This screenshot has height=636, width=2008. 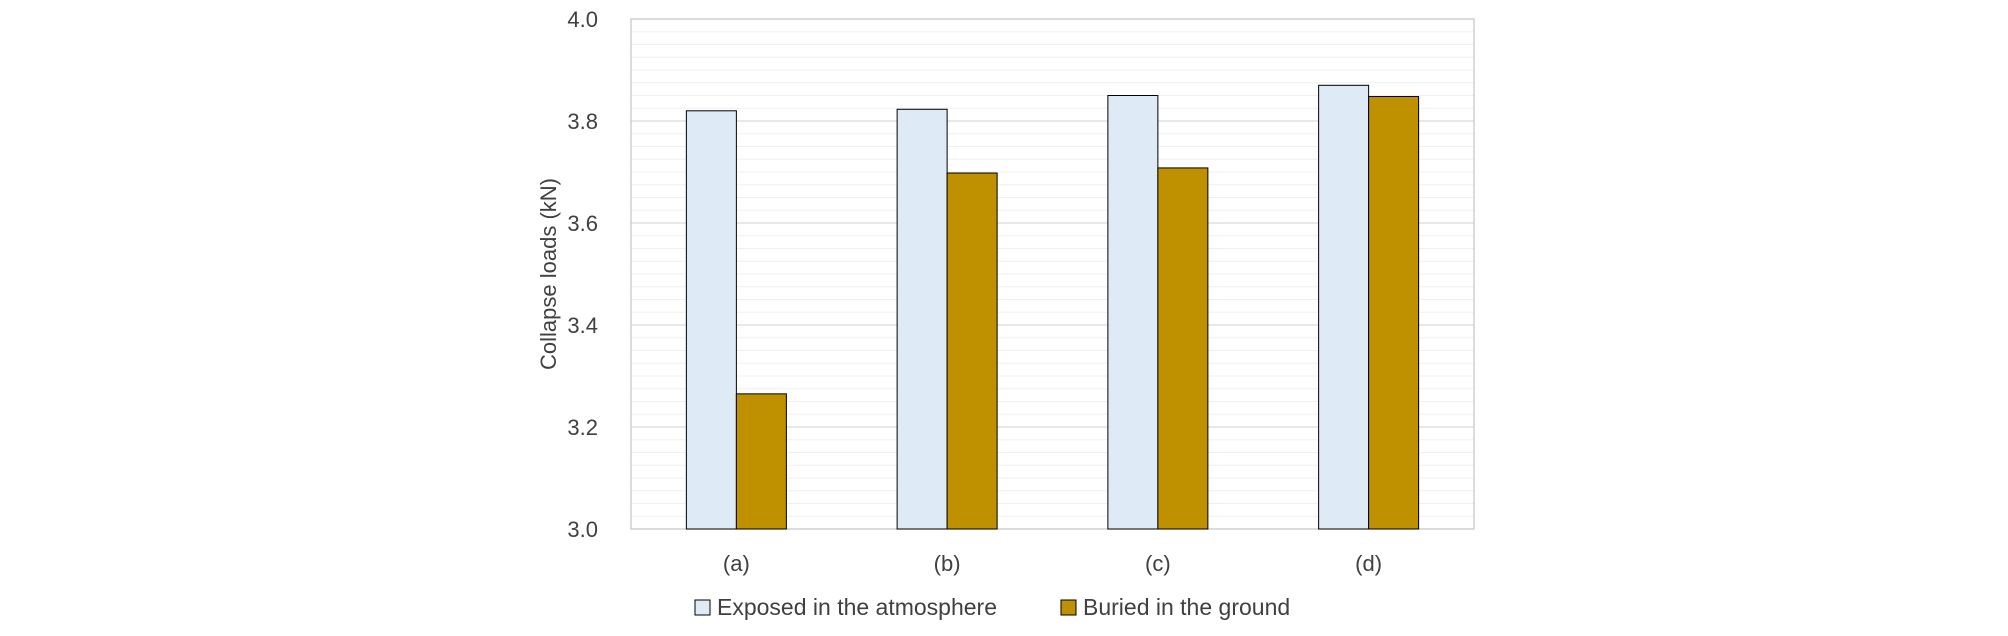 What do you see at coordinates (582, 529) in the screenshot?
I see `y-tick-label: 3.0` at bounding box center [582, 529].